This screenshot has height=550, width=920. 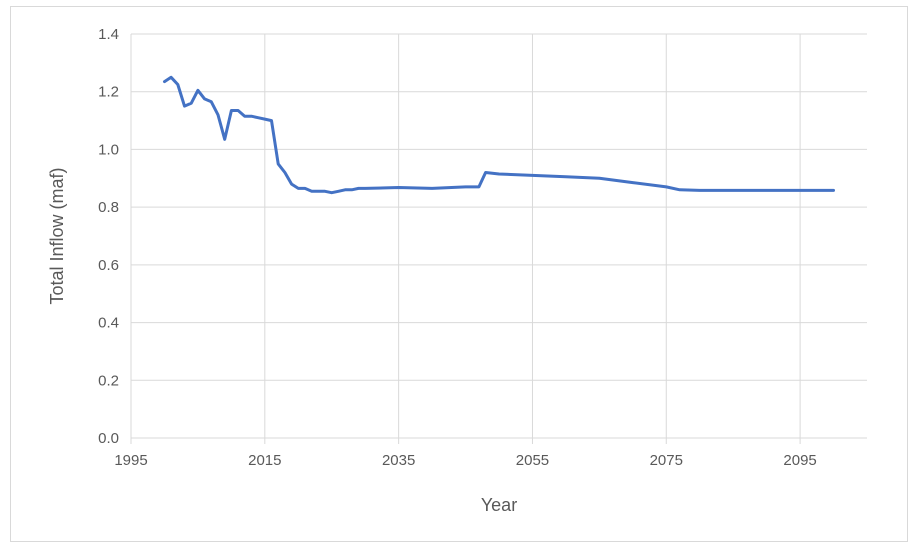 I want to click on y-tick-label: 1.4, so click(x=108, y=34).